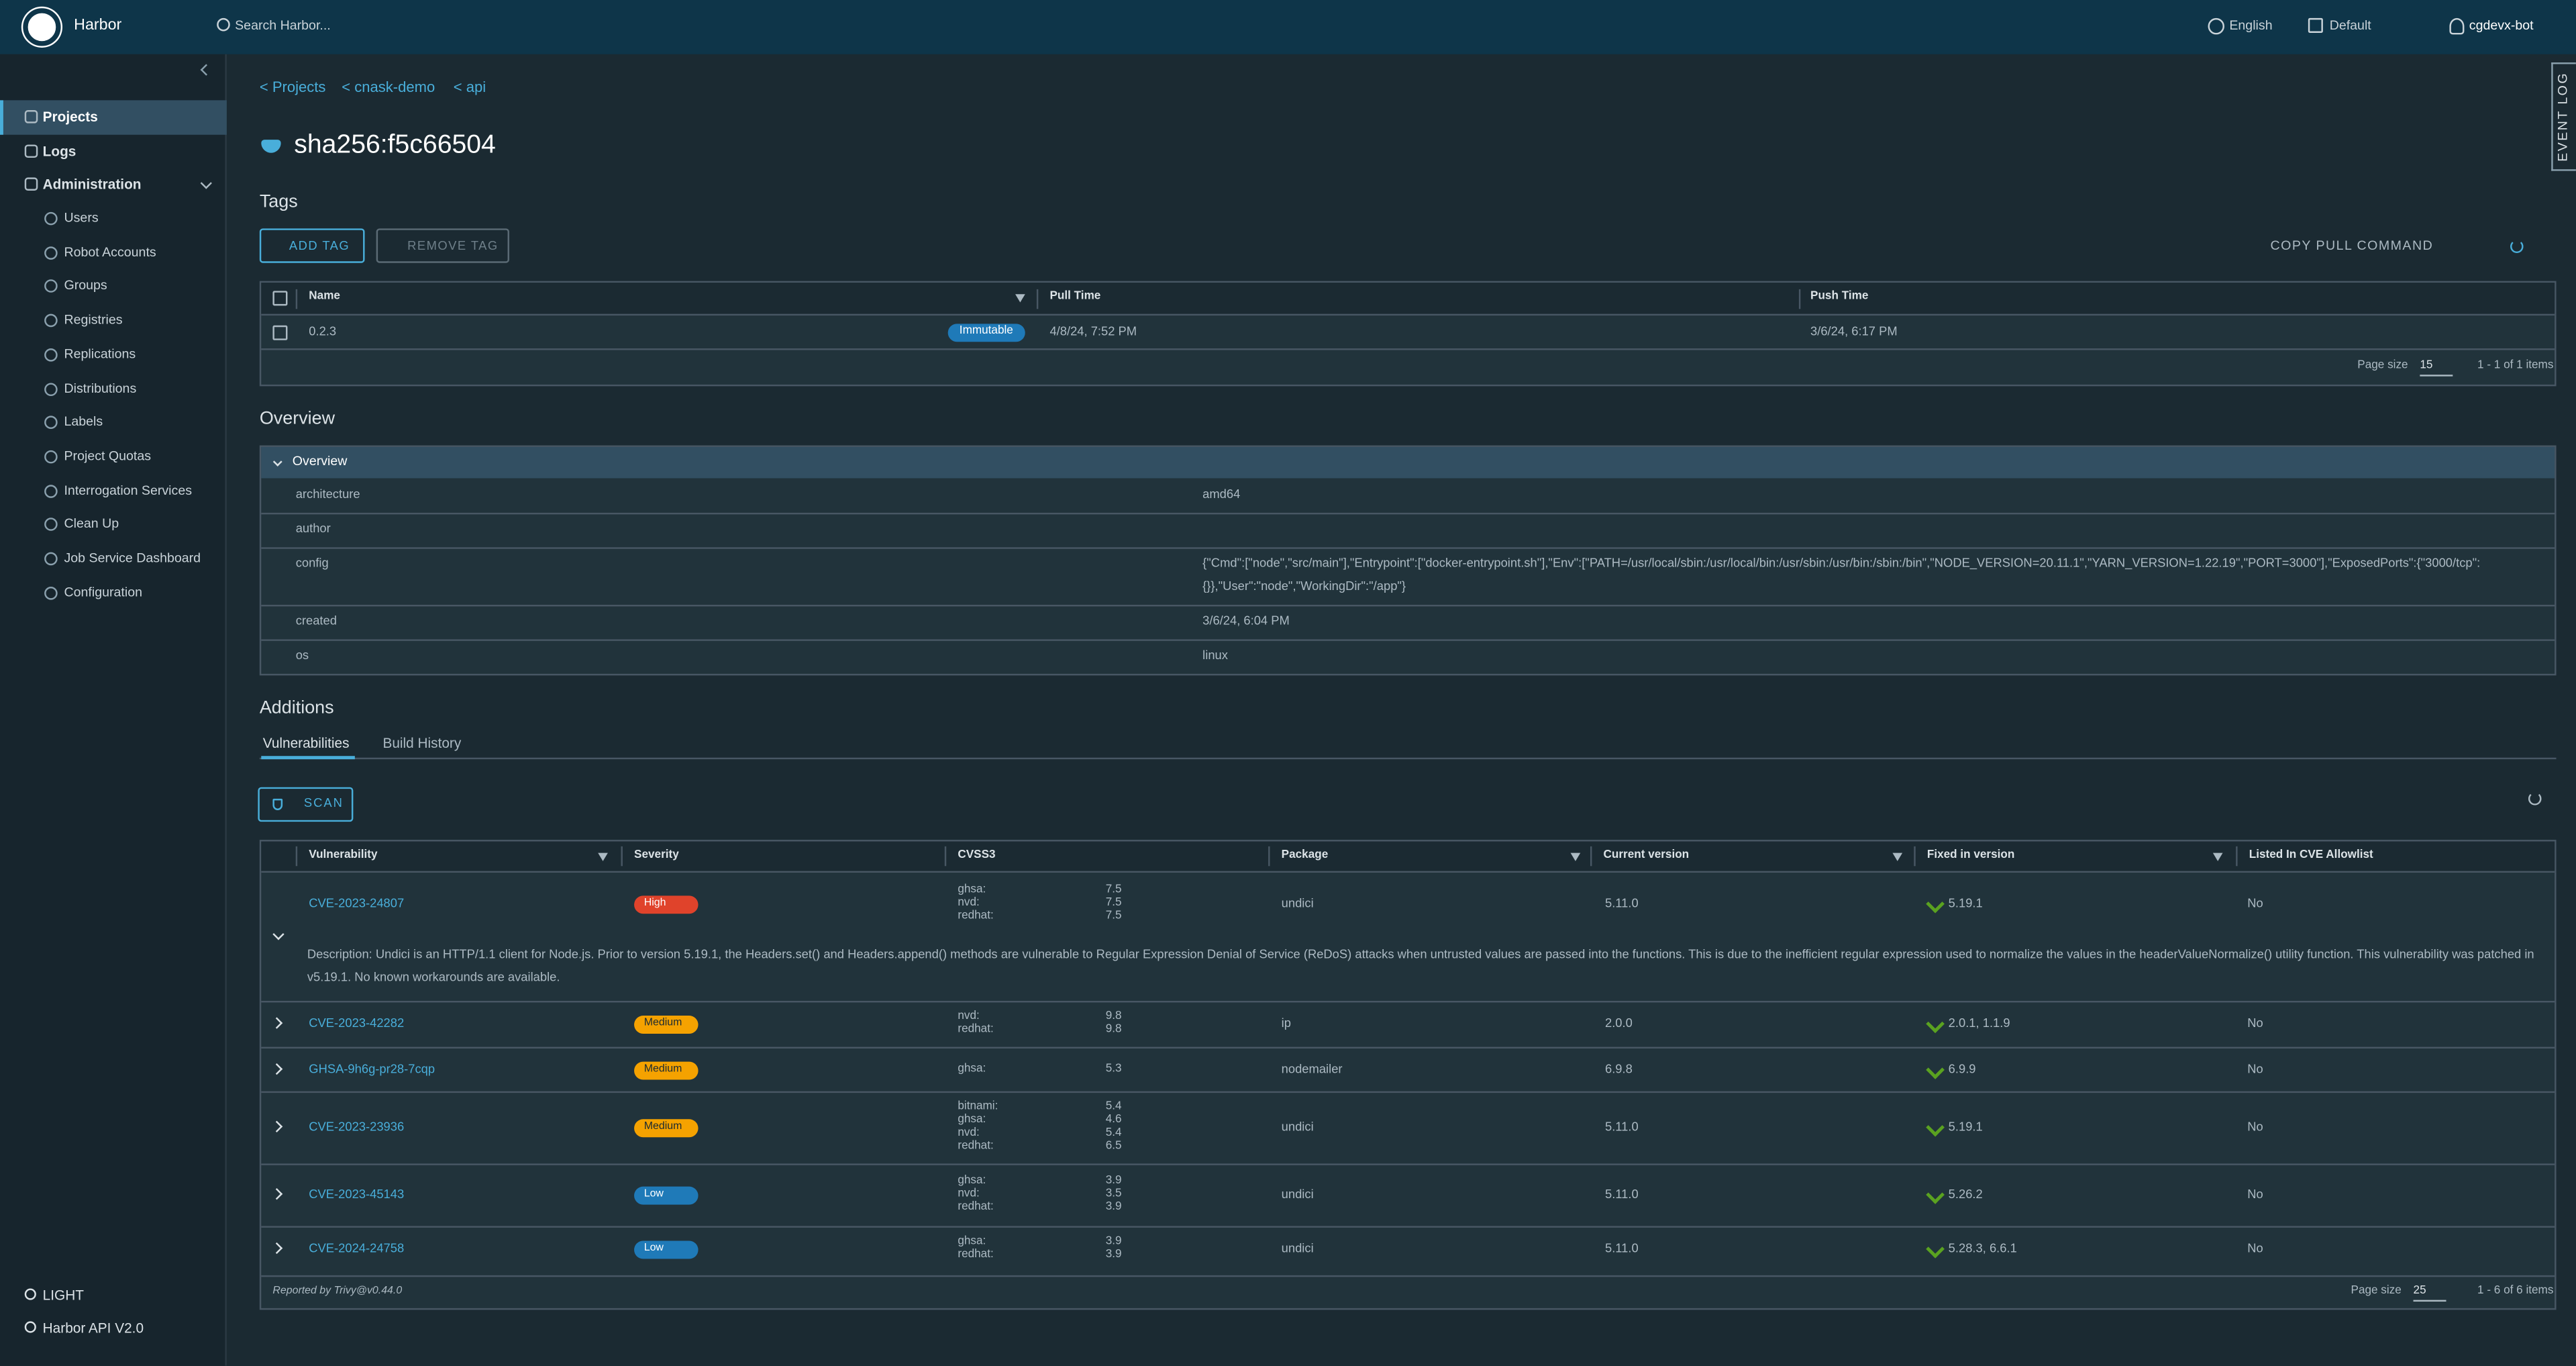 The width and height of the screenshot is (2576, 1366). What do you see at coordinates (132, 559) in the screenshot?
I see `nav-subitem: Job Service Dashboard` at bounding box center [132, 559].